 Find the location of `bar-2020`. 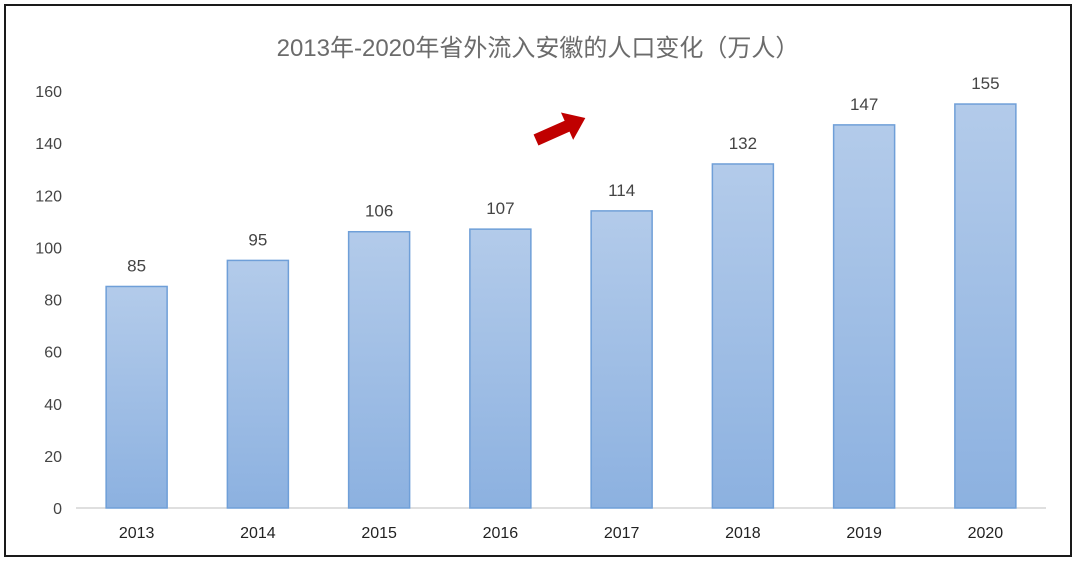

bar-2020 is located at coordinates (985, 306).